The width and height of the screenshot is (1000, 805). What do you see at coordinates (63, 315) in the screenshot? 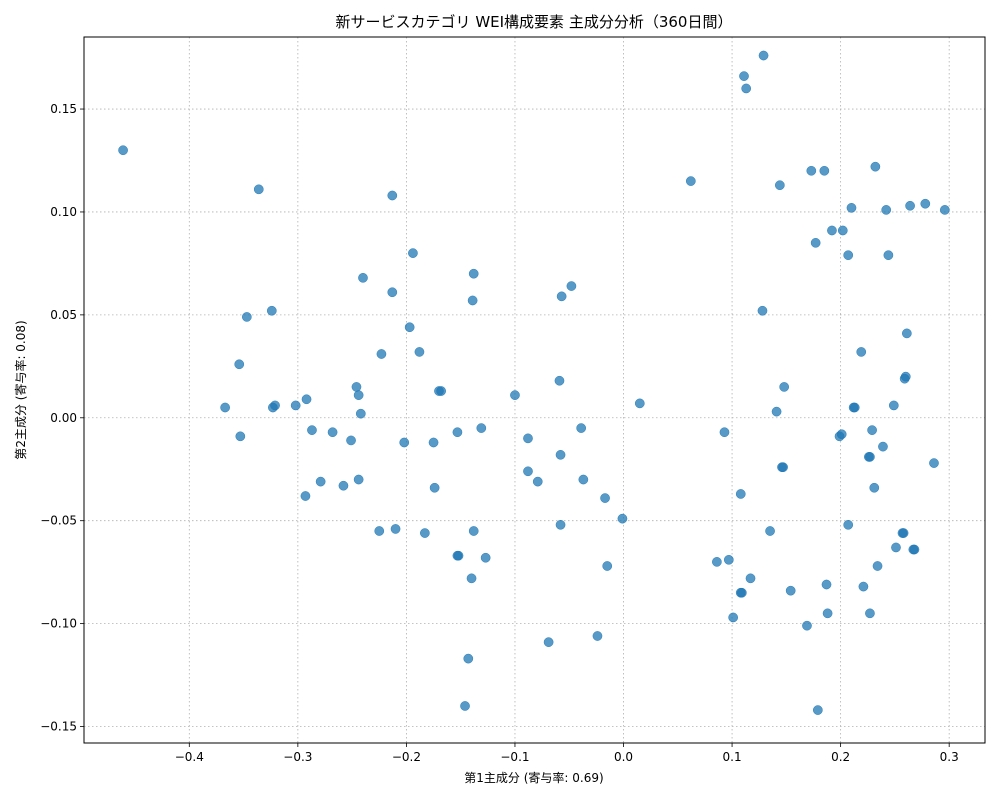
I see `y-tick-label: 0.05` at bounding box center [63, 315].